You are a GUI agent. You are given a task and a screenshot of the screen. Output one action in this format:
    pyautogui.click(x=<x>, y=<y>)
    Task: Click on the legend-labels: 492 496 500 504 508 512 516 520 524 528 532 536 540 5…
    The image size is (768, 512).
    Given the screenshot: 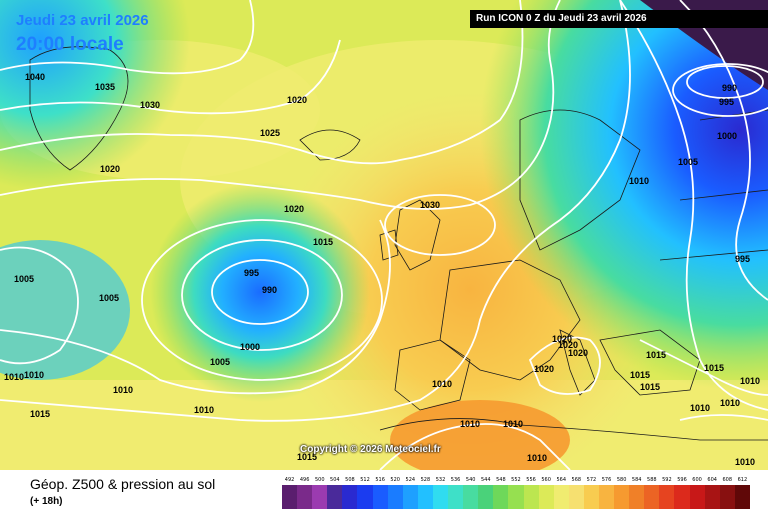 What is the action you would take?
    pyautogui.click(x=516, y=480)
    